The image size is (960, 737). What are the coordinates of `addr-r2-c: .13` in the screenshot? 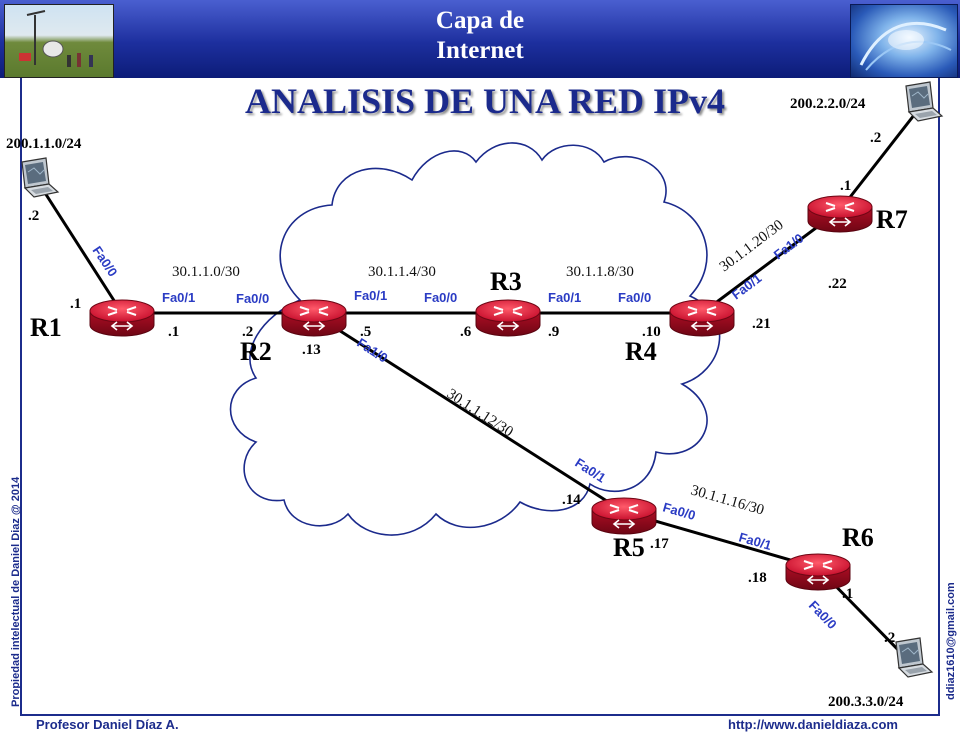 It's located at (311, 350).